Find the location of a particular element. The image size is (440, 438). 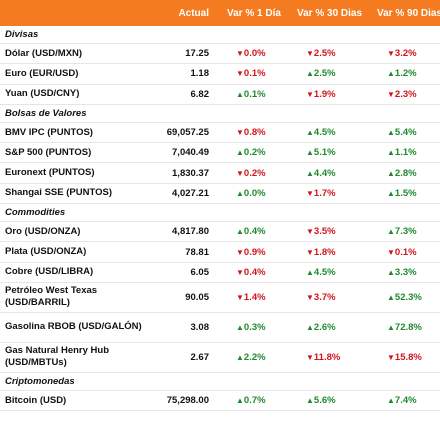

var-30-days-cell: ▼3.5% is located at coordinates (328, 231).